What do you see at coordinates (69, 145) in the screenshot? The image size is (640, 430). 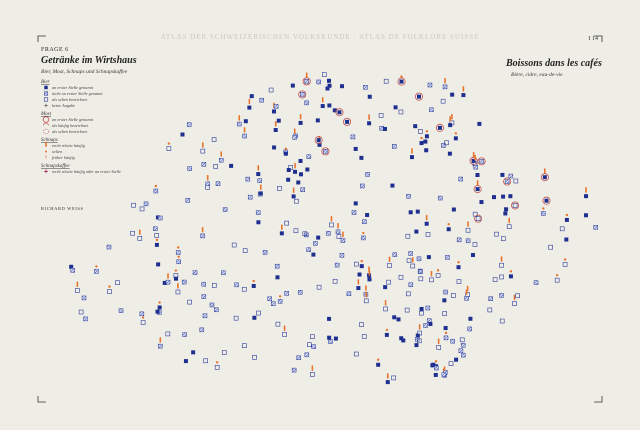 I see `legend-item: recht relativ häufig` at bounding box center [69, 145].